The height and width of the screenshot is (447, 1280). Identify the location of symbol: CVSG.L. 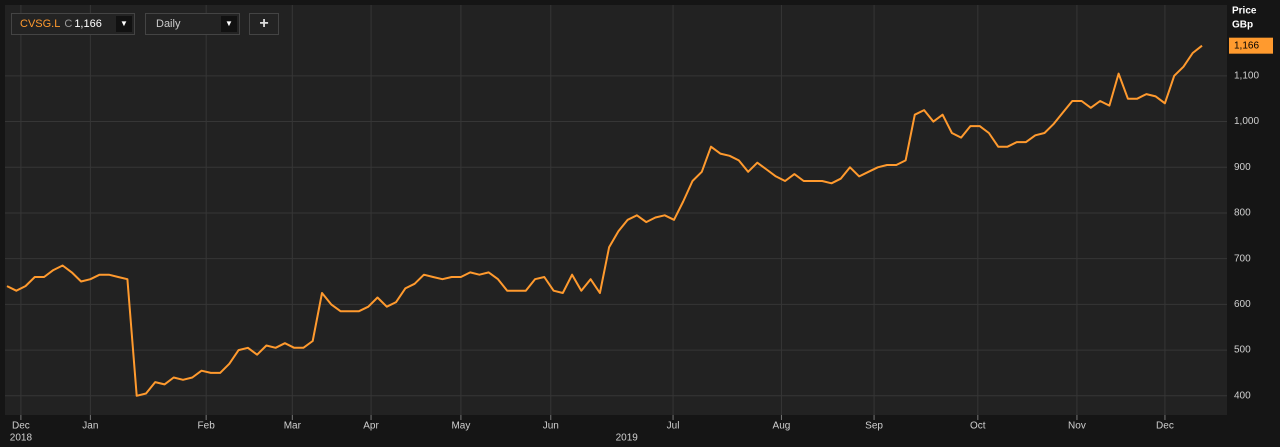
(40, 24).